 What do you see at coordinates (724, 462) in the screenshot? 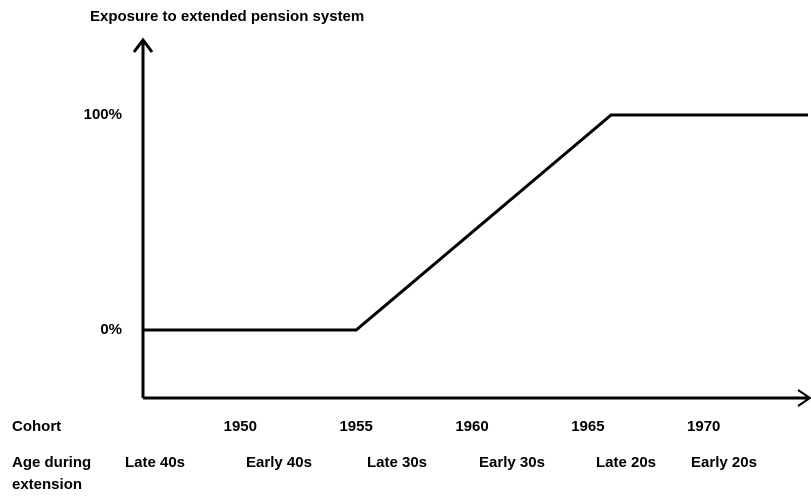
I see `age-label: Early 20s` at bounding box center [724, 462].